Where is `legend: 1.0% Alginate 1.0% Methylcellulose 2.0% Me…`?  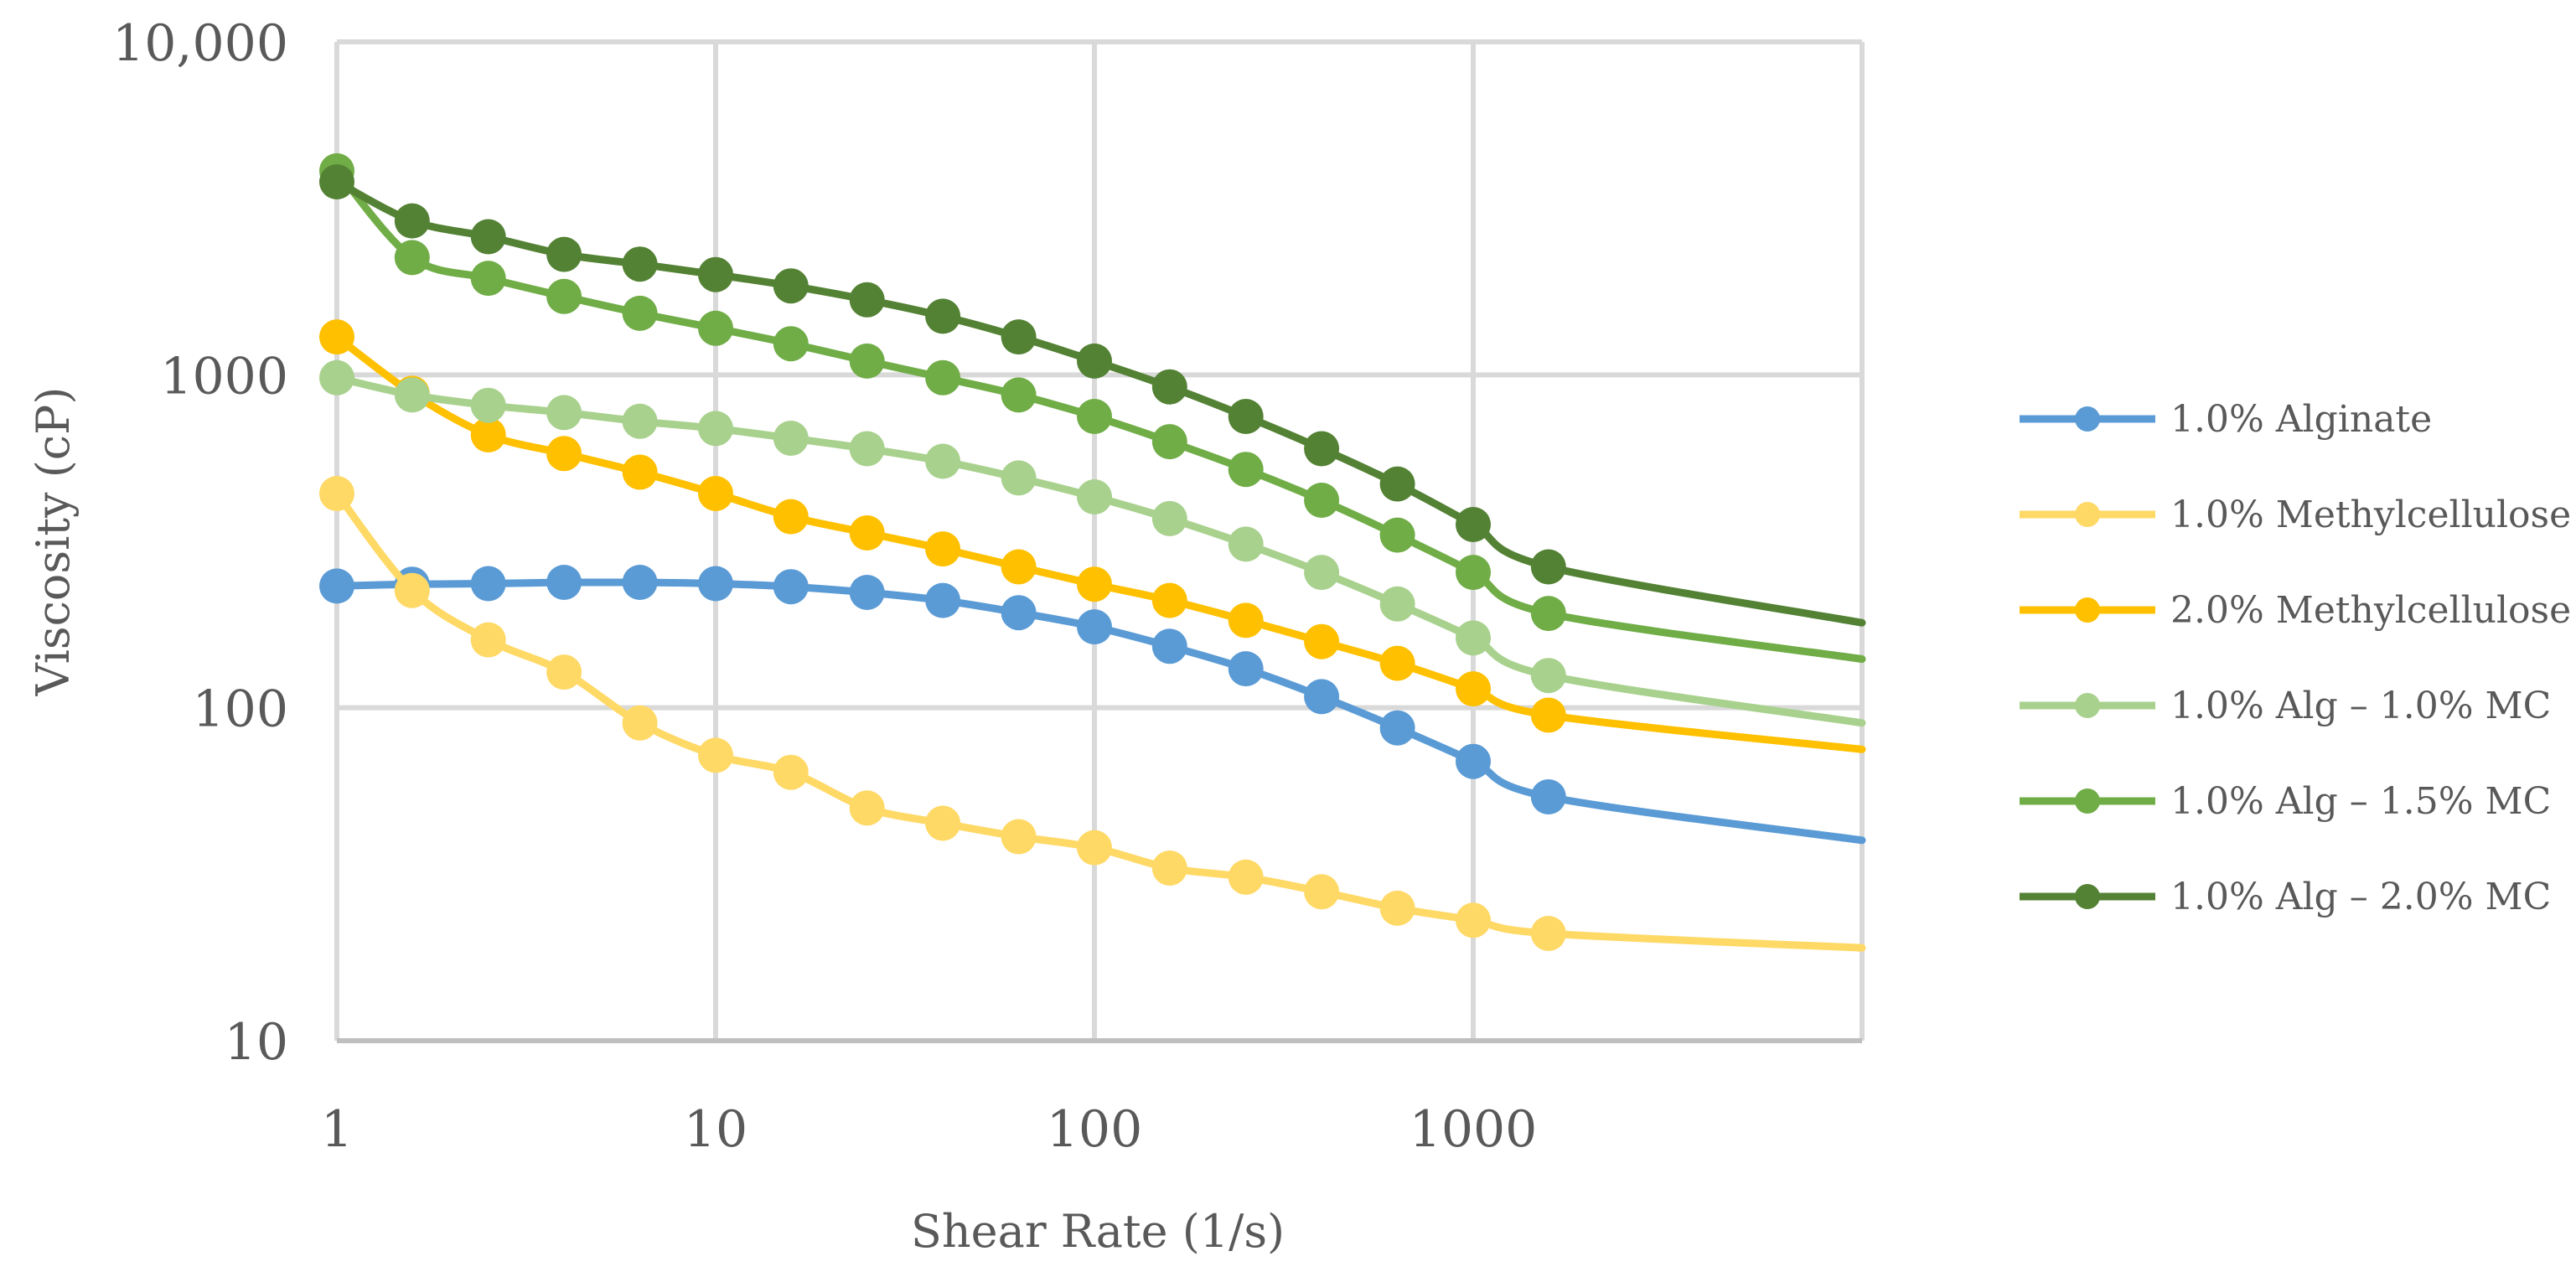
legend: 1.0% Alginate 1.0% Methylcellulose 2.0% Me… is located at coordinates (2295, 658).